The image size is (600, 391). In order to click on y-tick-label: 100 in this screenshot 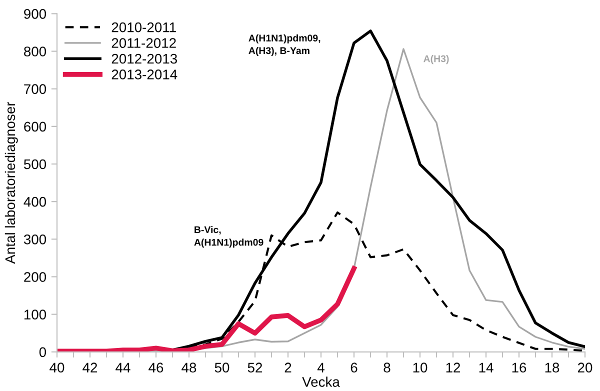, I will do `click(35, 315)`.